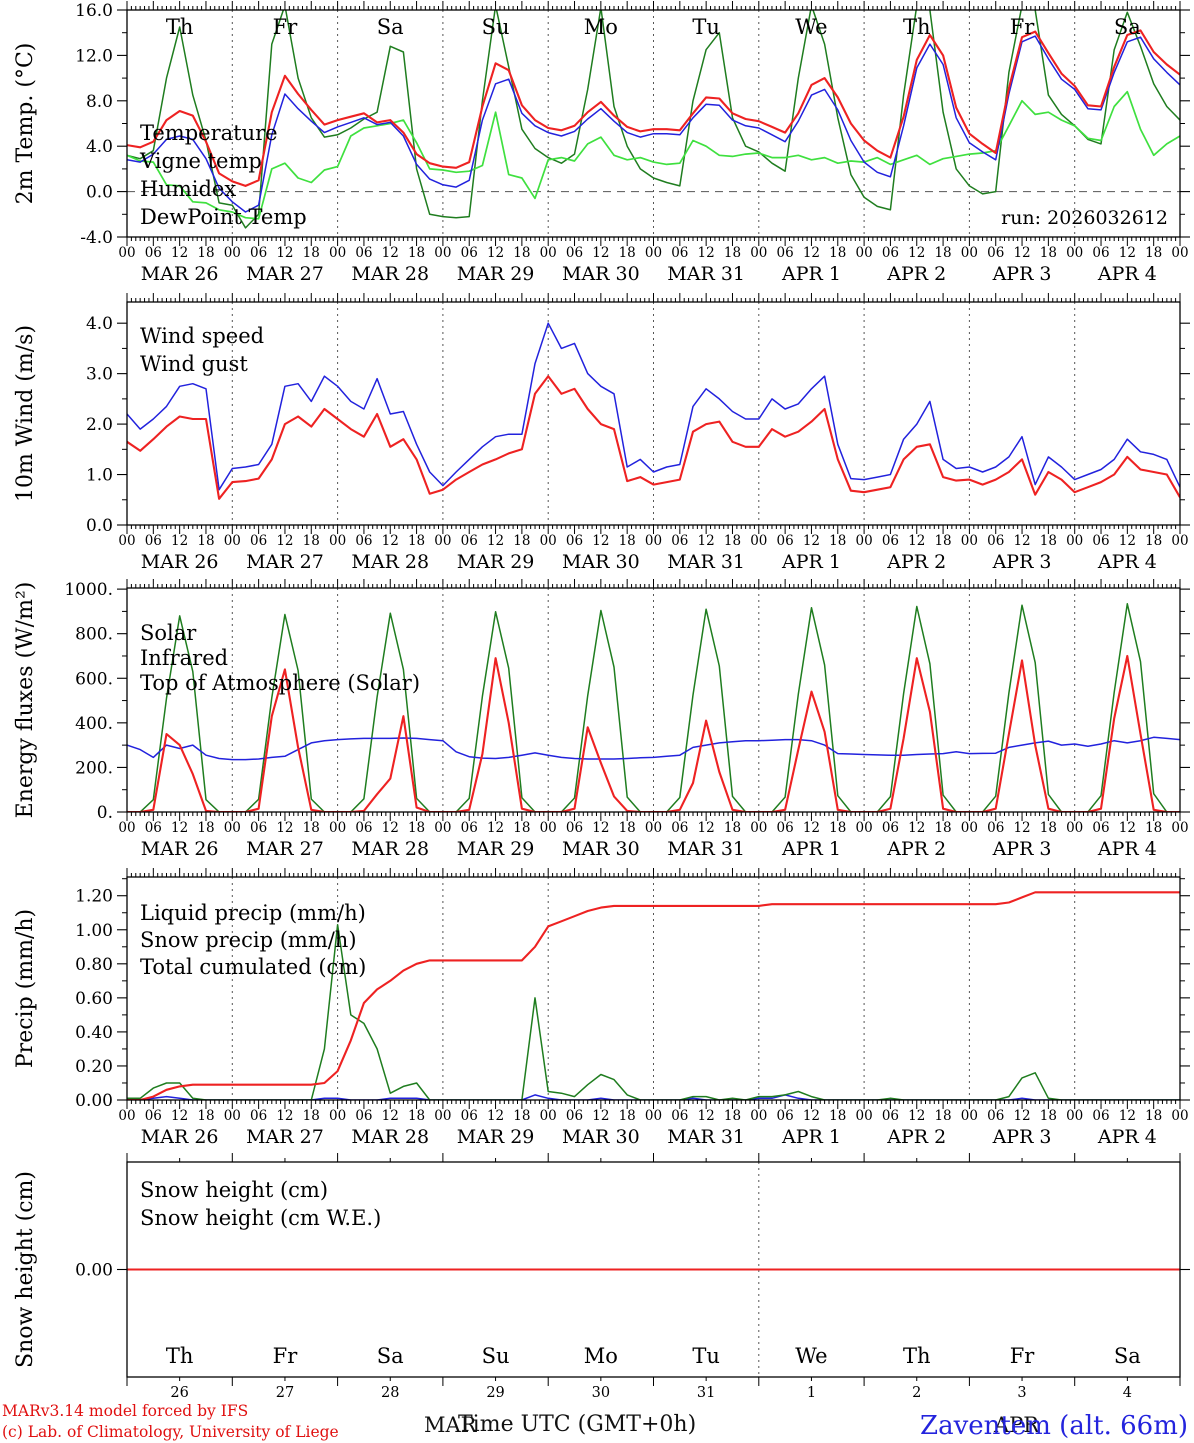 Image resolution: width=1194 pixels, height=1443 pixels. I want to click on legend-wind-gust: Wind gust, so click(194, 364).